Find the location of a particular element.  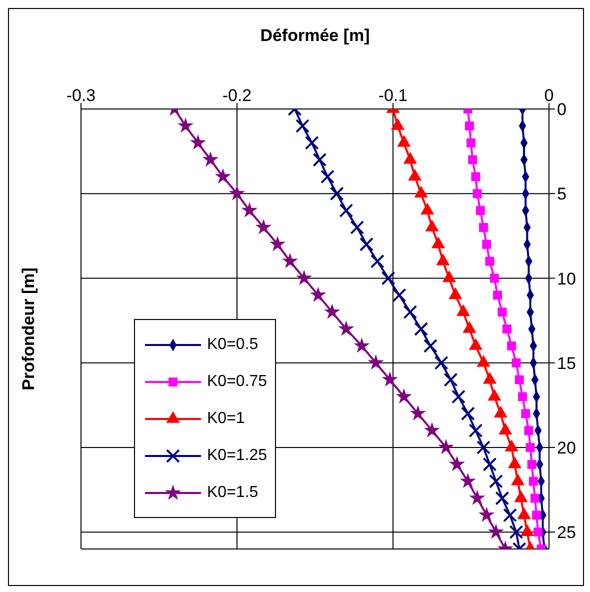

y-tick-label: 25 is located at coordinates (566, 532).